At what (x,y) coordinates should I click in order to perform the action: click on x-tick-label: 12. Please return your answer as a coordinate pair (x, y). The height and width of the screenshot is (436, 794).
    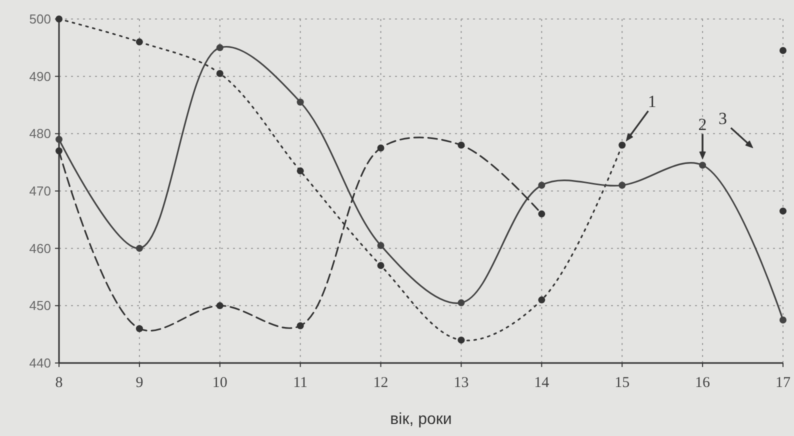
    Looking at the image, I should click on (380, 383).